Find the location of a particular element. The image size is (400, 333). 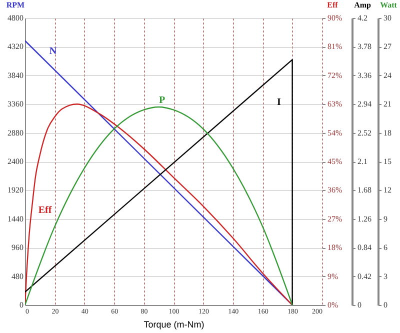

y3-tick-label: 3.78 is located at coordinates (365, 47).